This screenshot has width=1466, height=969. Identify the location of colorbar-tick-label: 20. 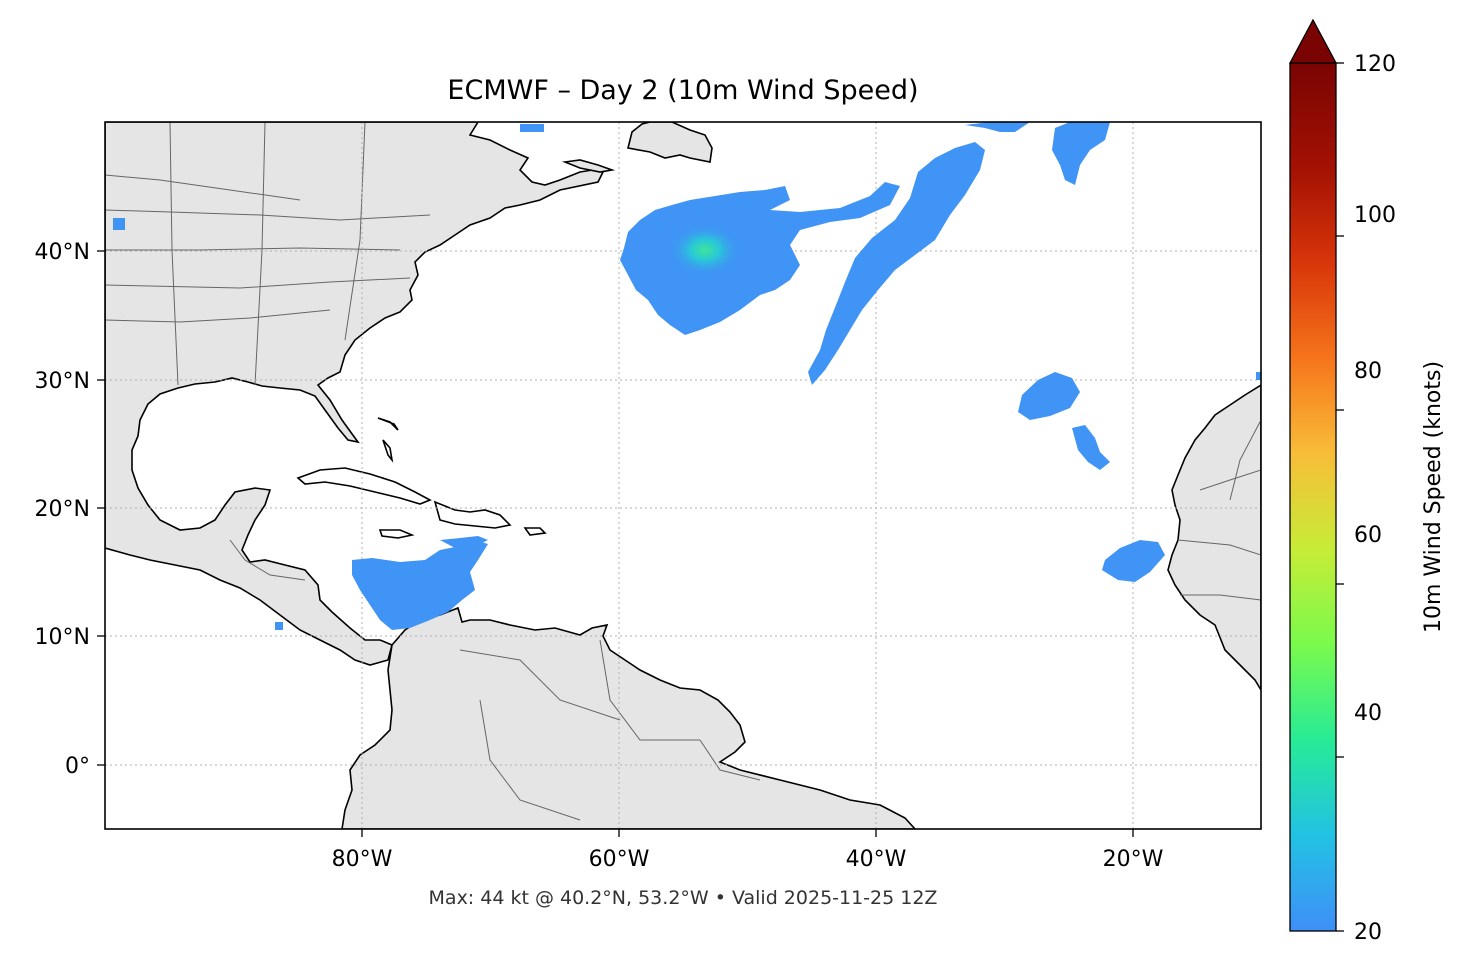
(1368, 932).